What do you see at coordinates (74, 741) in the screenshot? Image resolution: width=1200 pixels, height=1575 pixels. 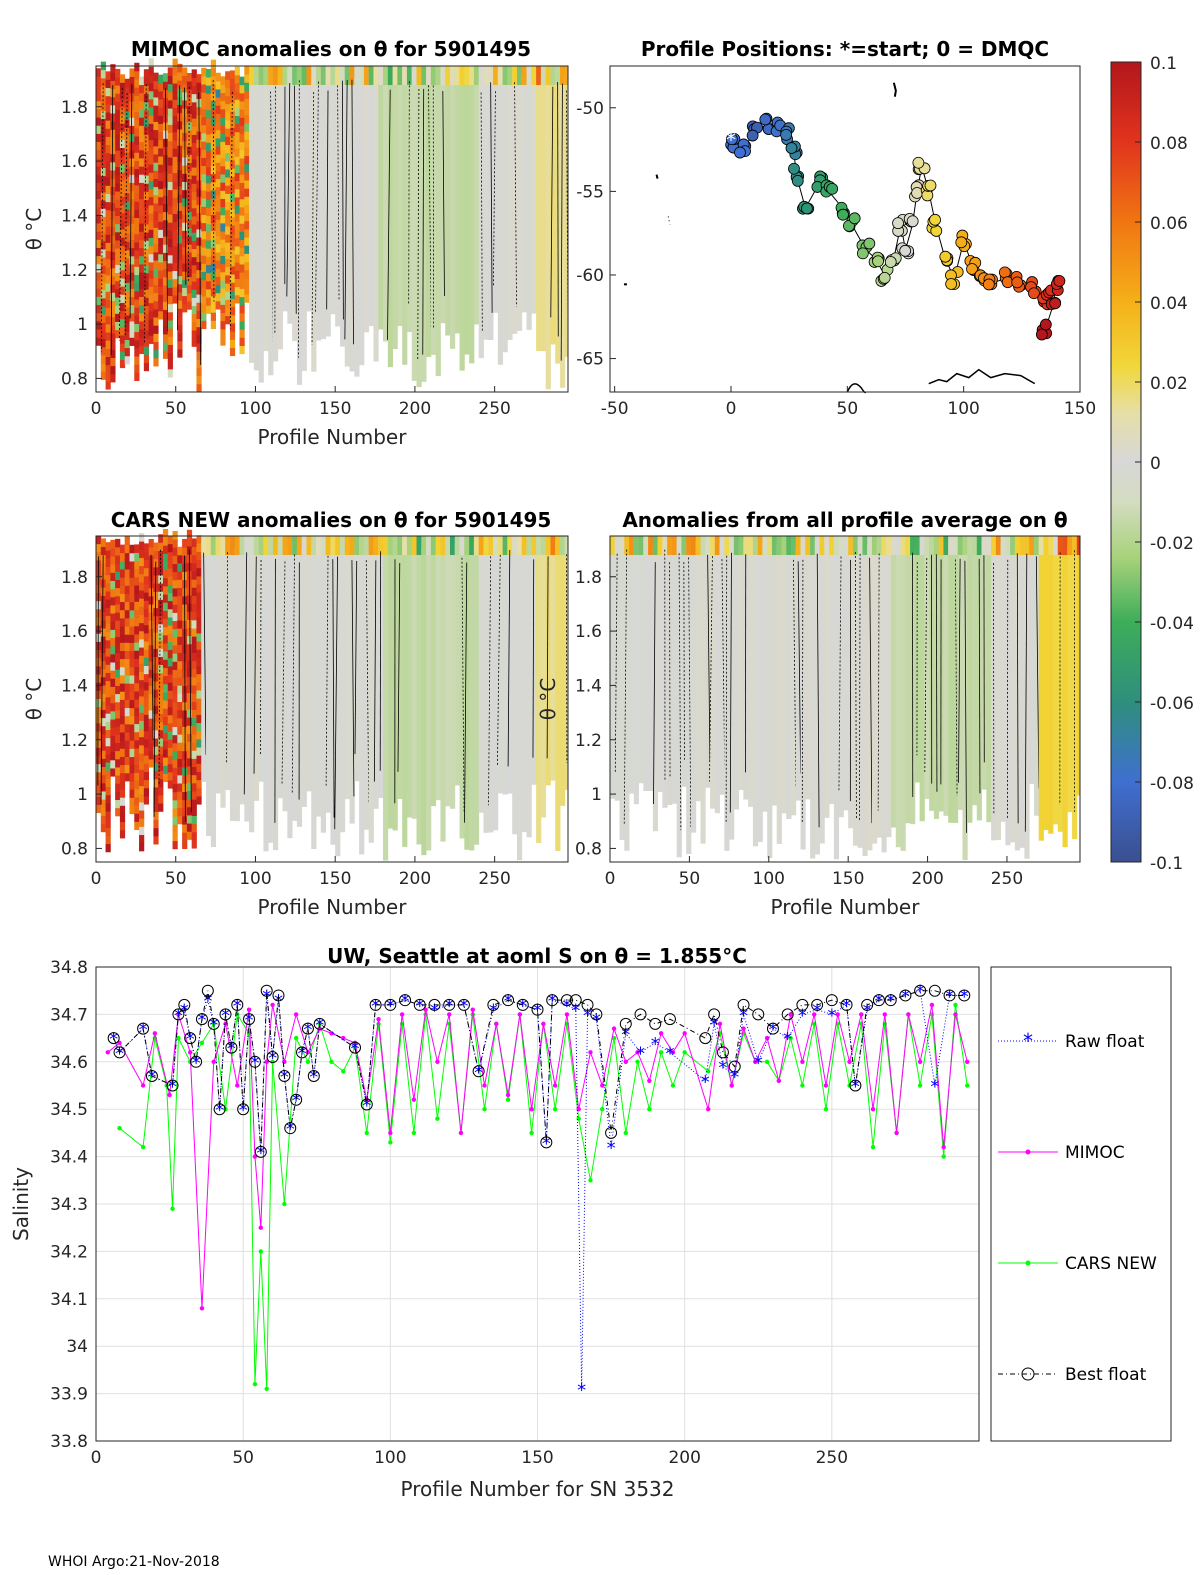 I see `y-tick-label: 1.2` at bounding box center [74, 741].